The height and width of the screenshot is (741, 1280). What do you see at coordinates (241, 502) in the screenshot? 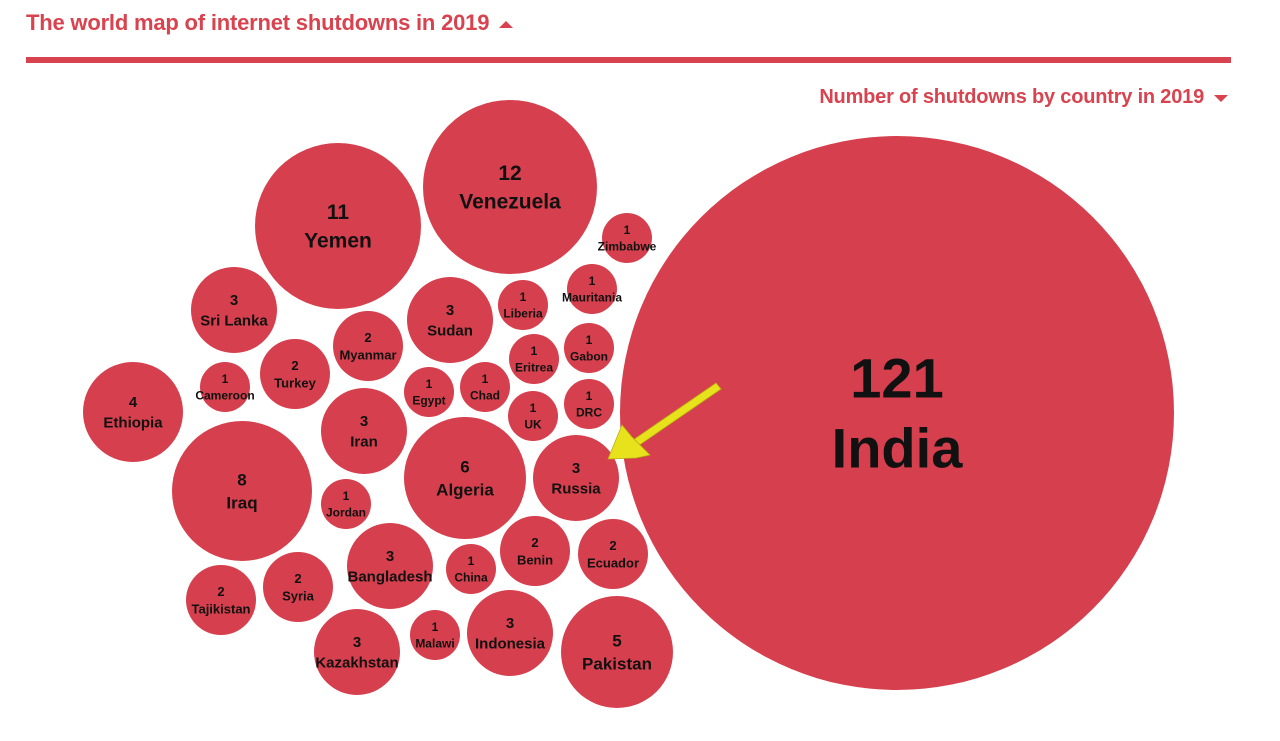
I see `bubble-label-iraq: Iraq` at bounding box center [241, 502].